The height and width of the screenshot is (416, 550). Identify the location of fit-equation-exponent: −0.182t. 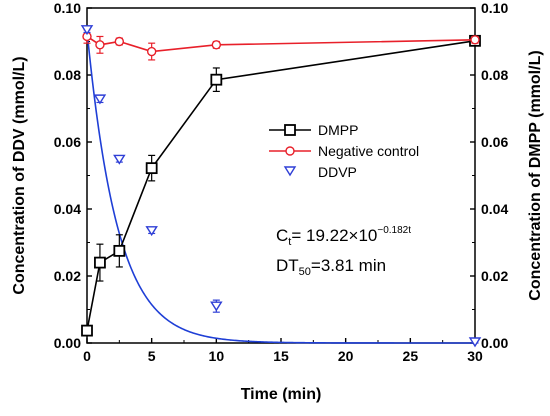
(394, 230).